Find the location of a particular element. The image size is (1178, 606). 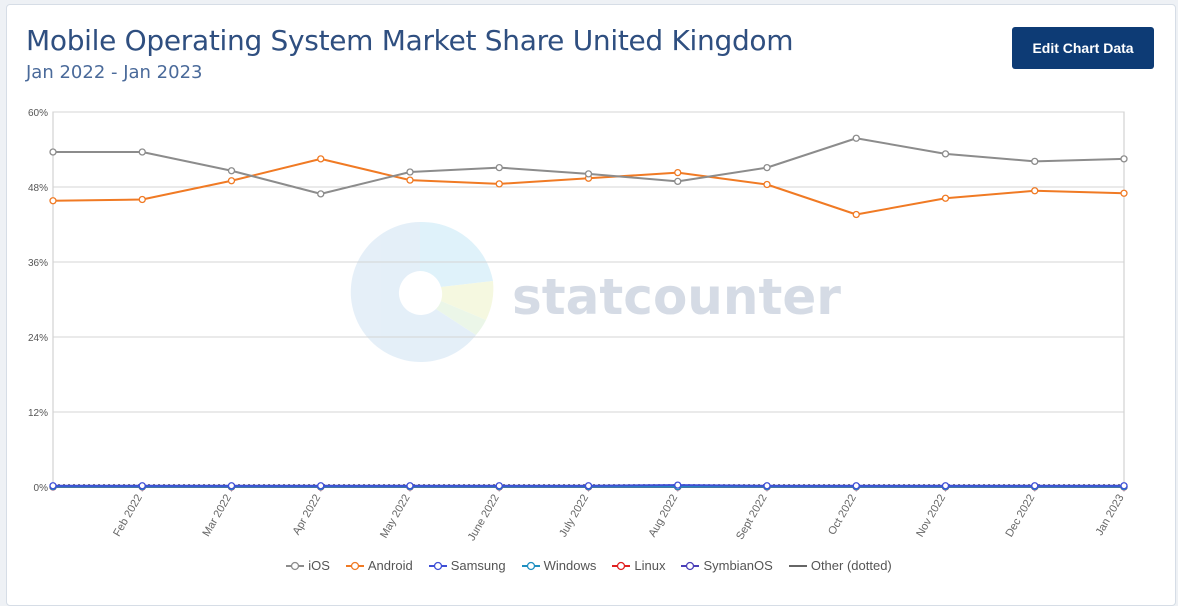

legend-label: SymbianOS is located at coordinates (738, 565).